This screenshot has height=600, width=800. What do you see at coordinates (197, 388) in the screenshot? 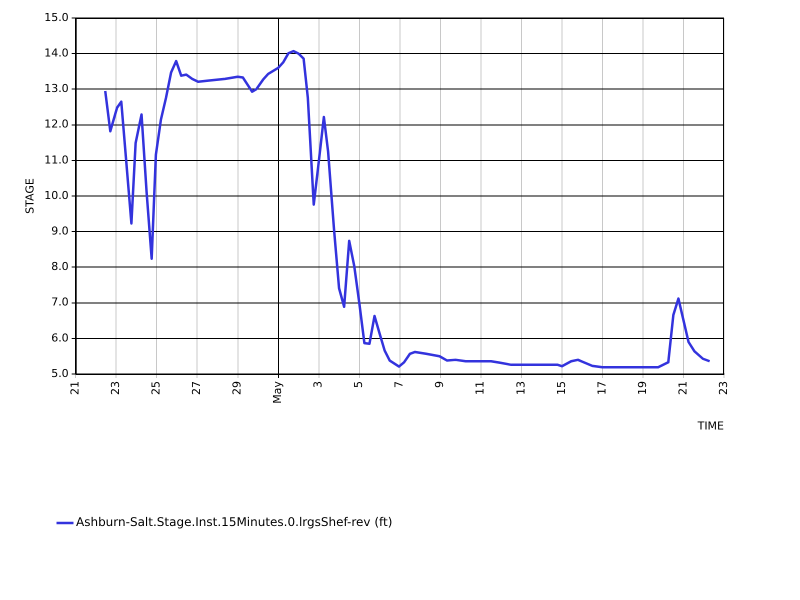
I see `x-tick-label: 27` at bounding box center [197, 388].